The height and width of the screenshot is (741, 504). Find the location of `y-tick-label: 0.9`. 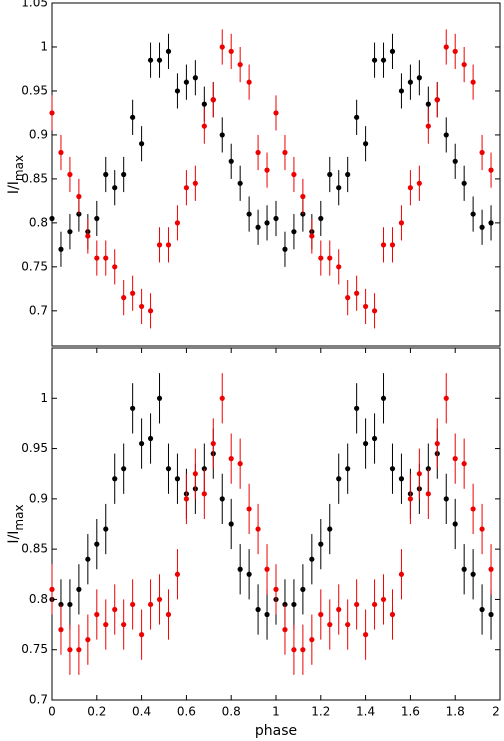

y-tick-label: 0.9 is located at coordinates (38, 134).